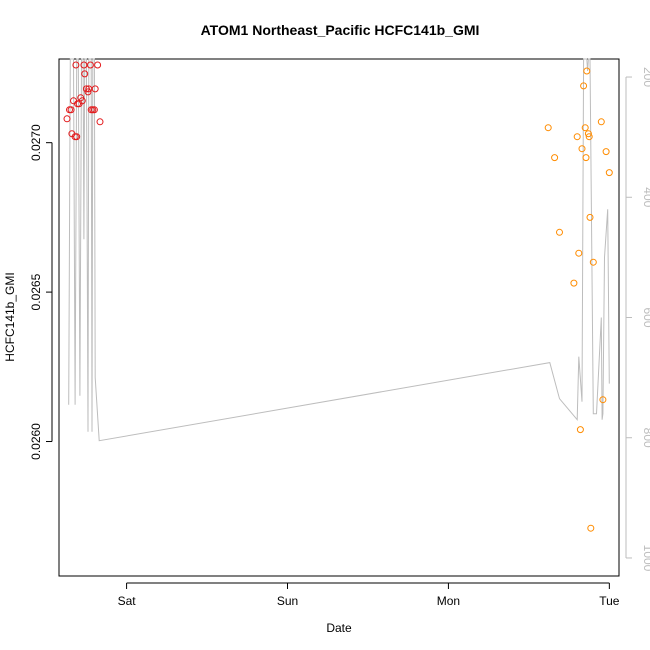  Describe the element at coordinates (609, 601) in the screenshot. I see `x-tick-label: Tue` at that location.